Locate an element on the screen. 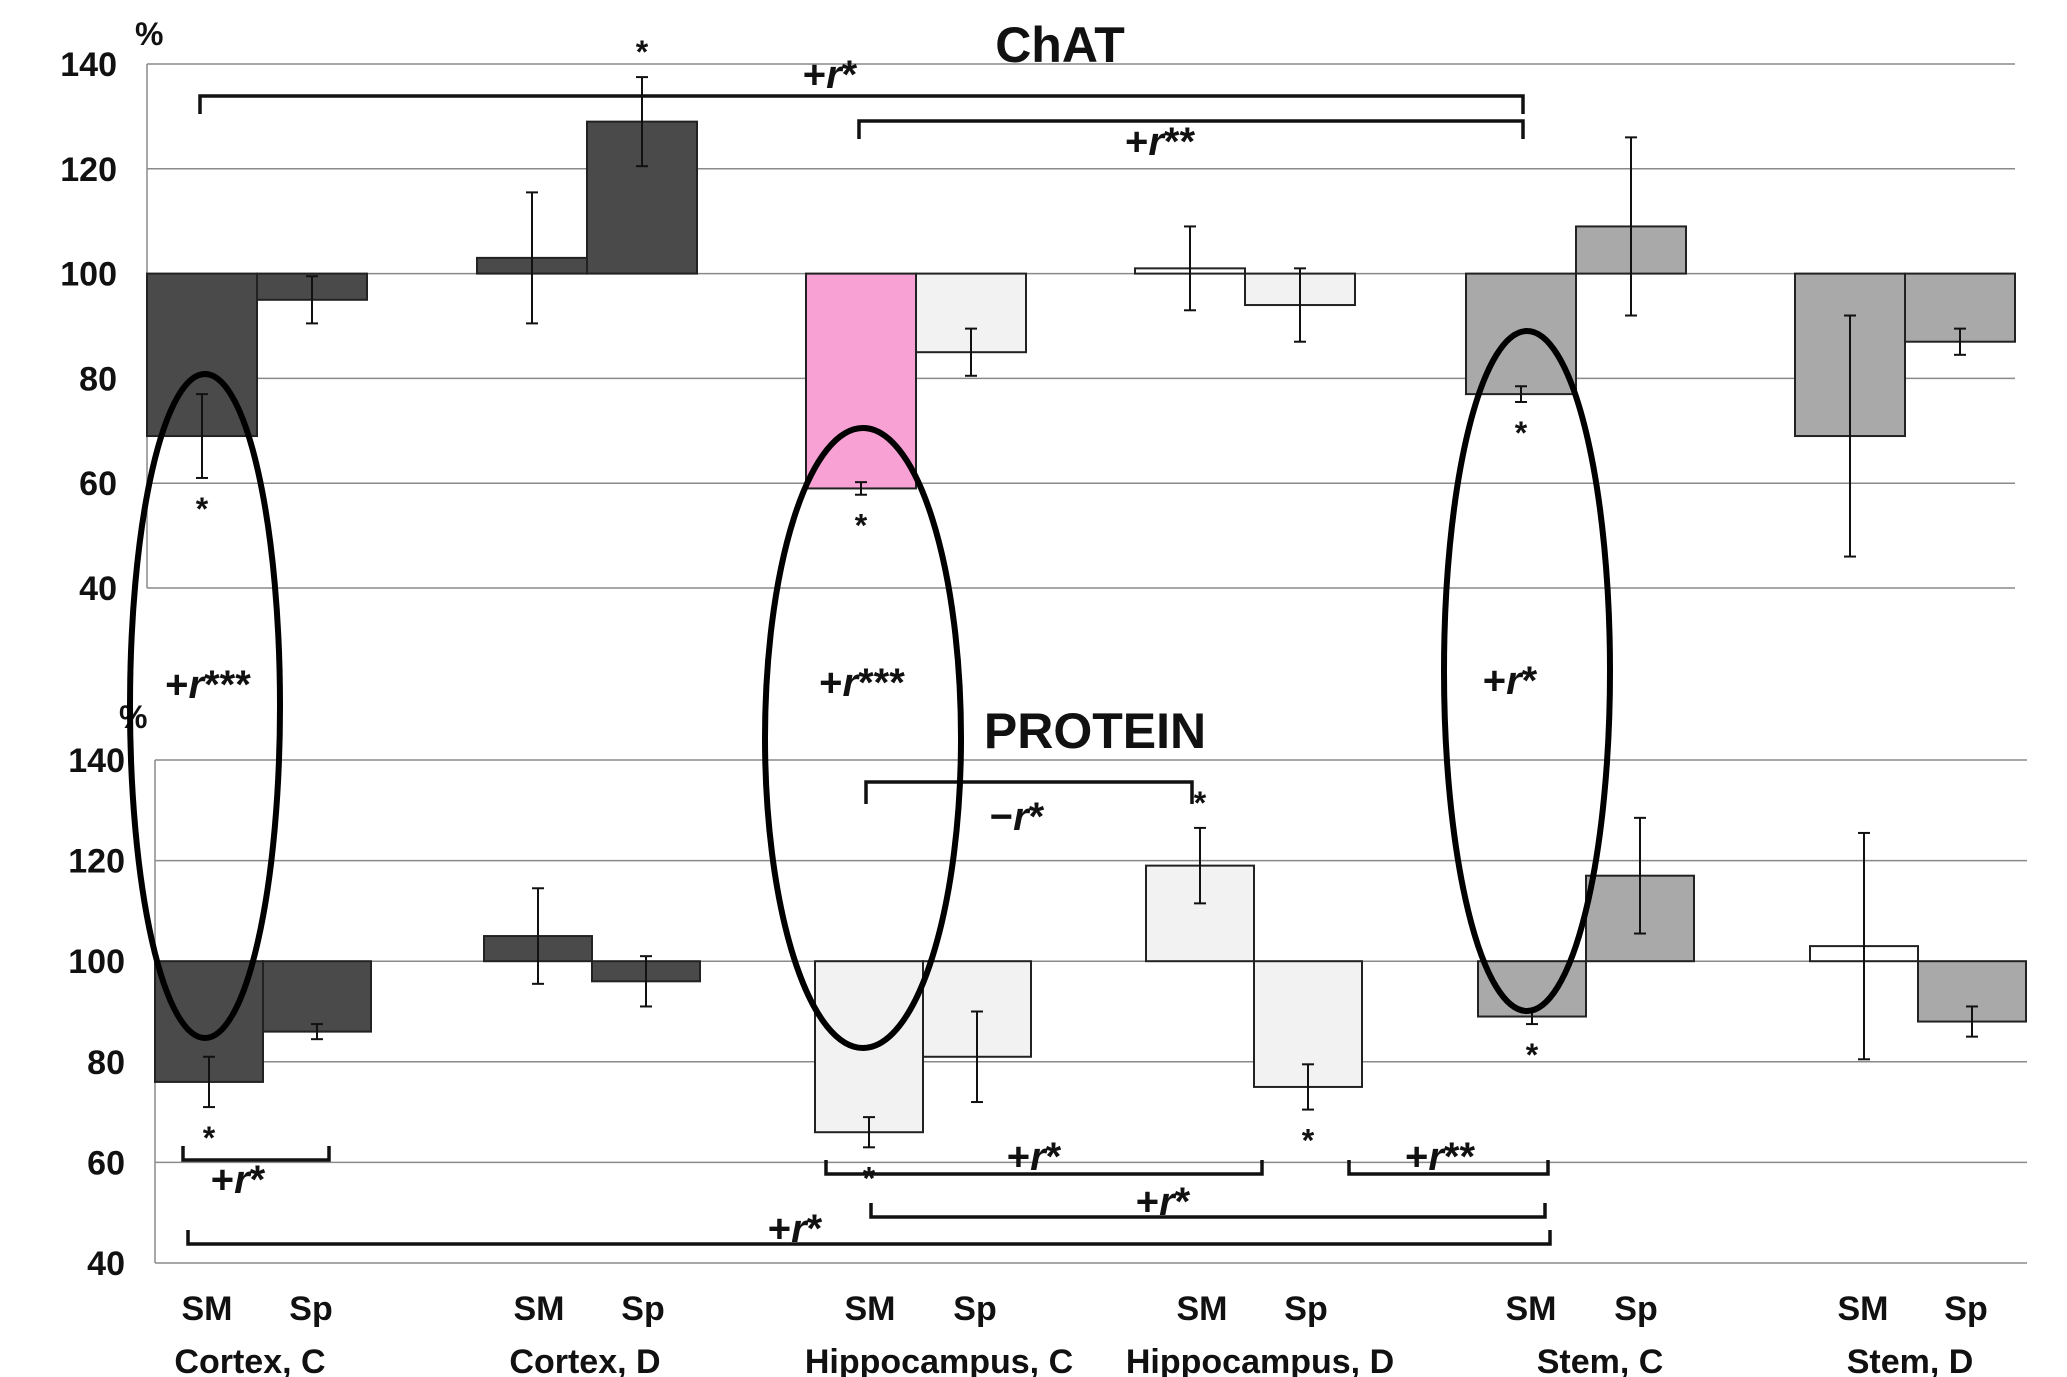 The width and height of the screenshot is (2067, 1377). protein-bracket-label: −r* is located at coordinates (1017, 817).